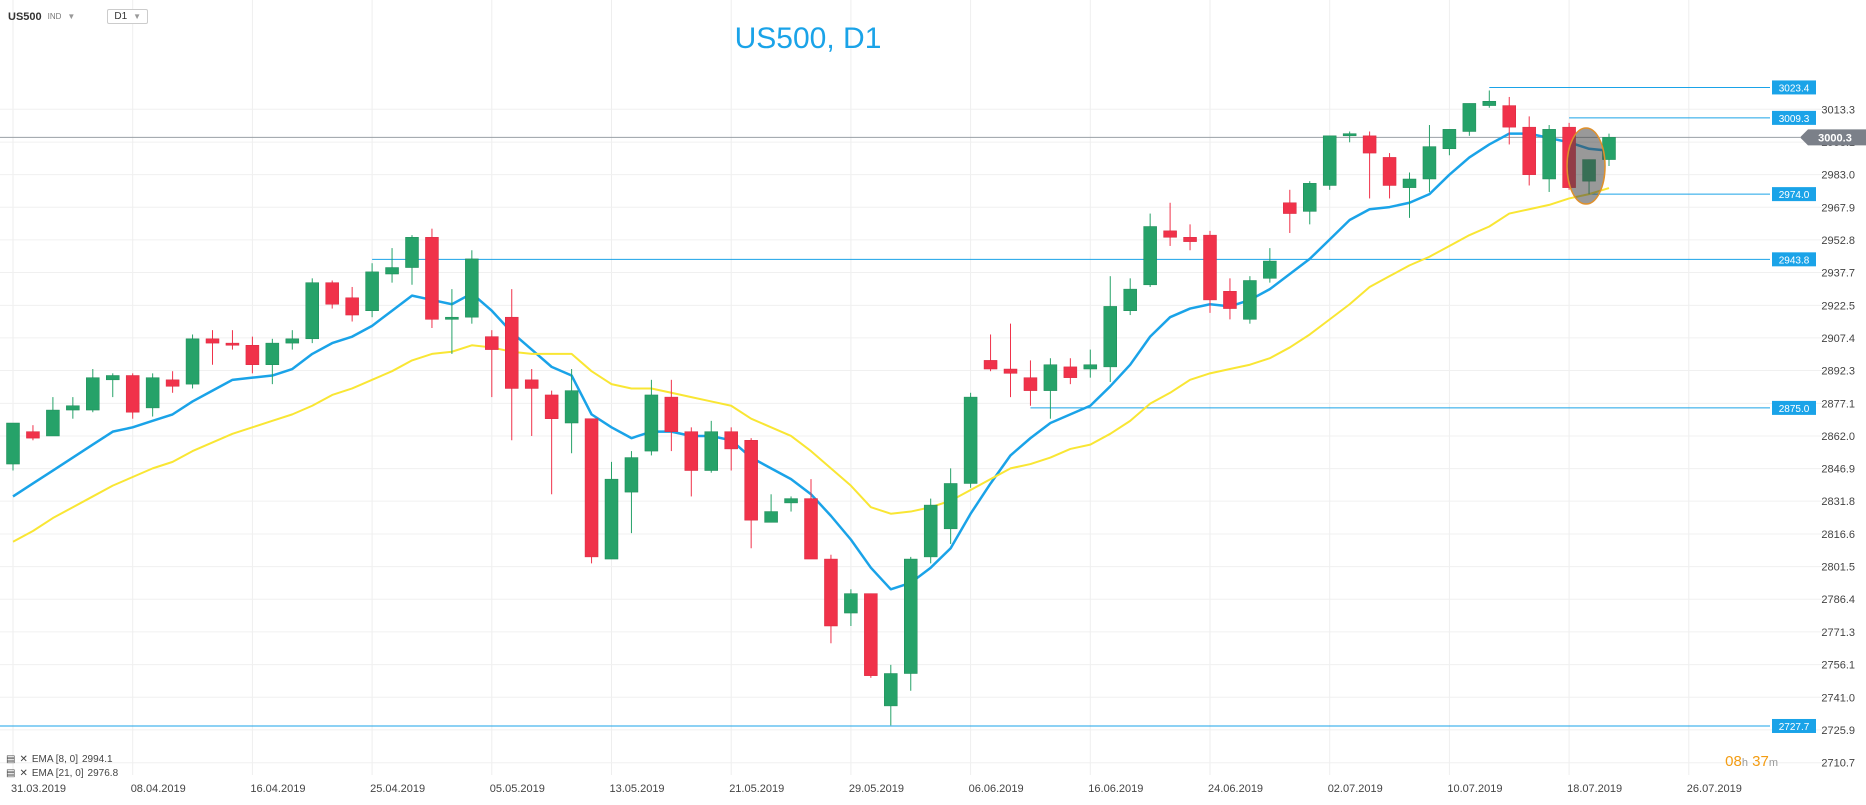 This screenshot has width=1866, height=805. I want to click on x-tick-label: 24.06.2019, so click(1235, 789).